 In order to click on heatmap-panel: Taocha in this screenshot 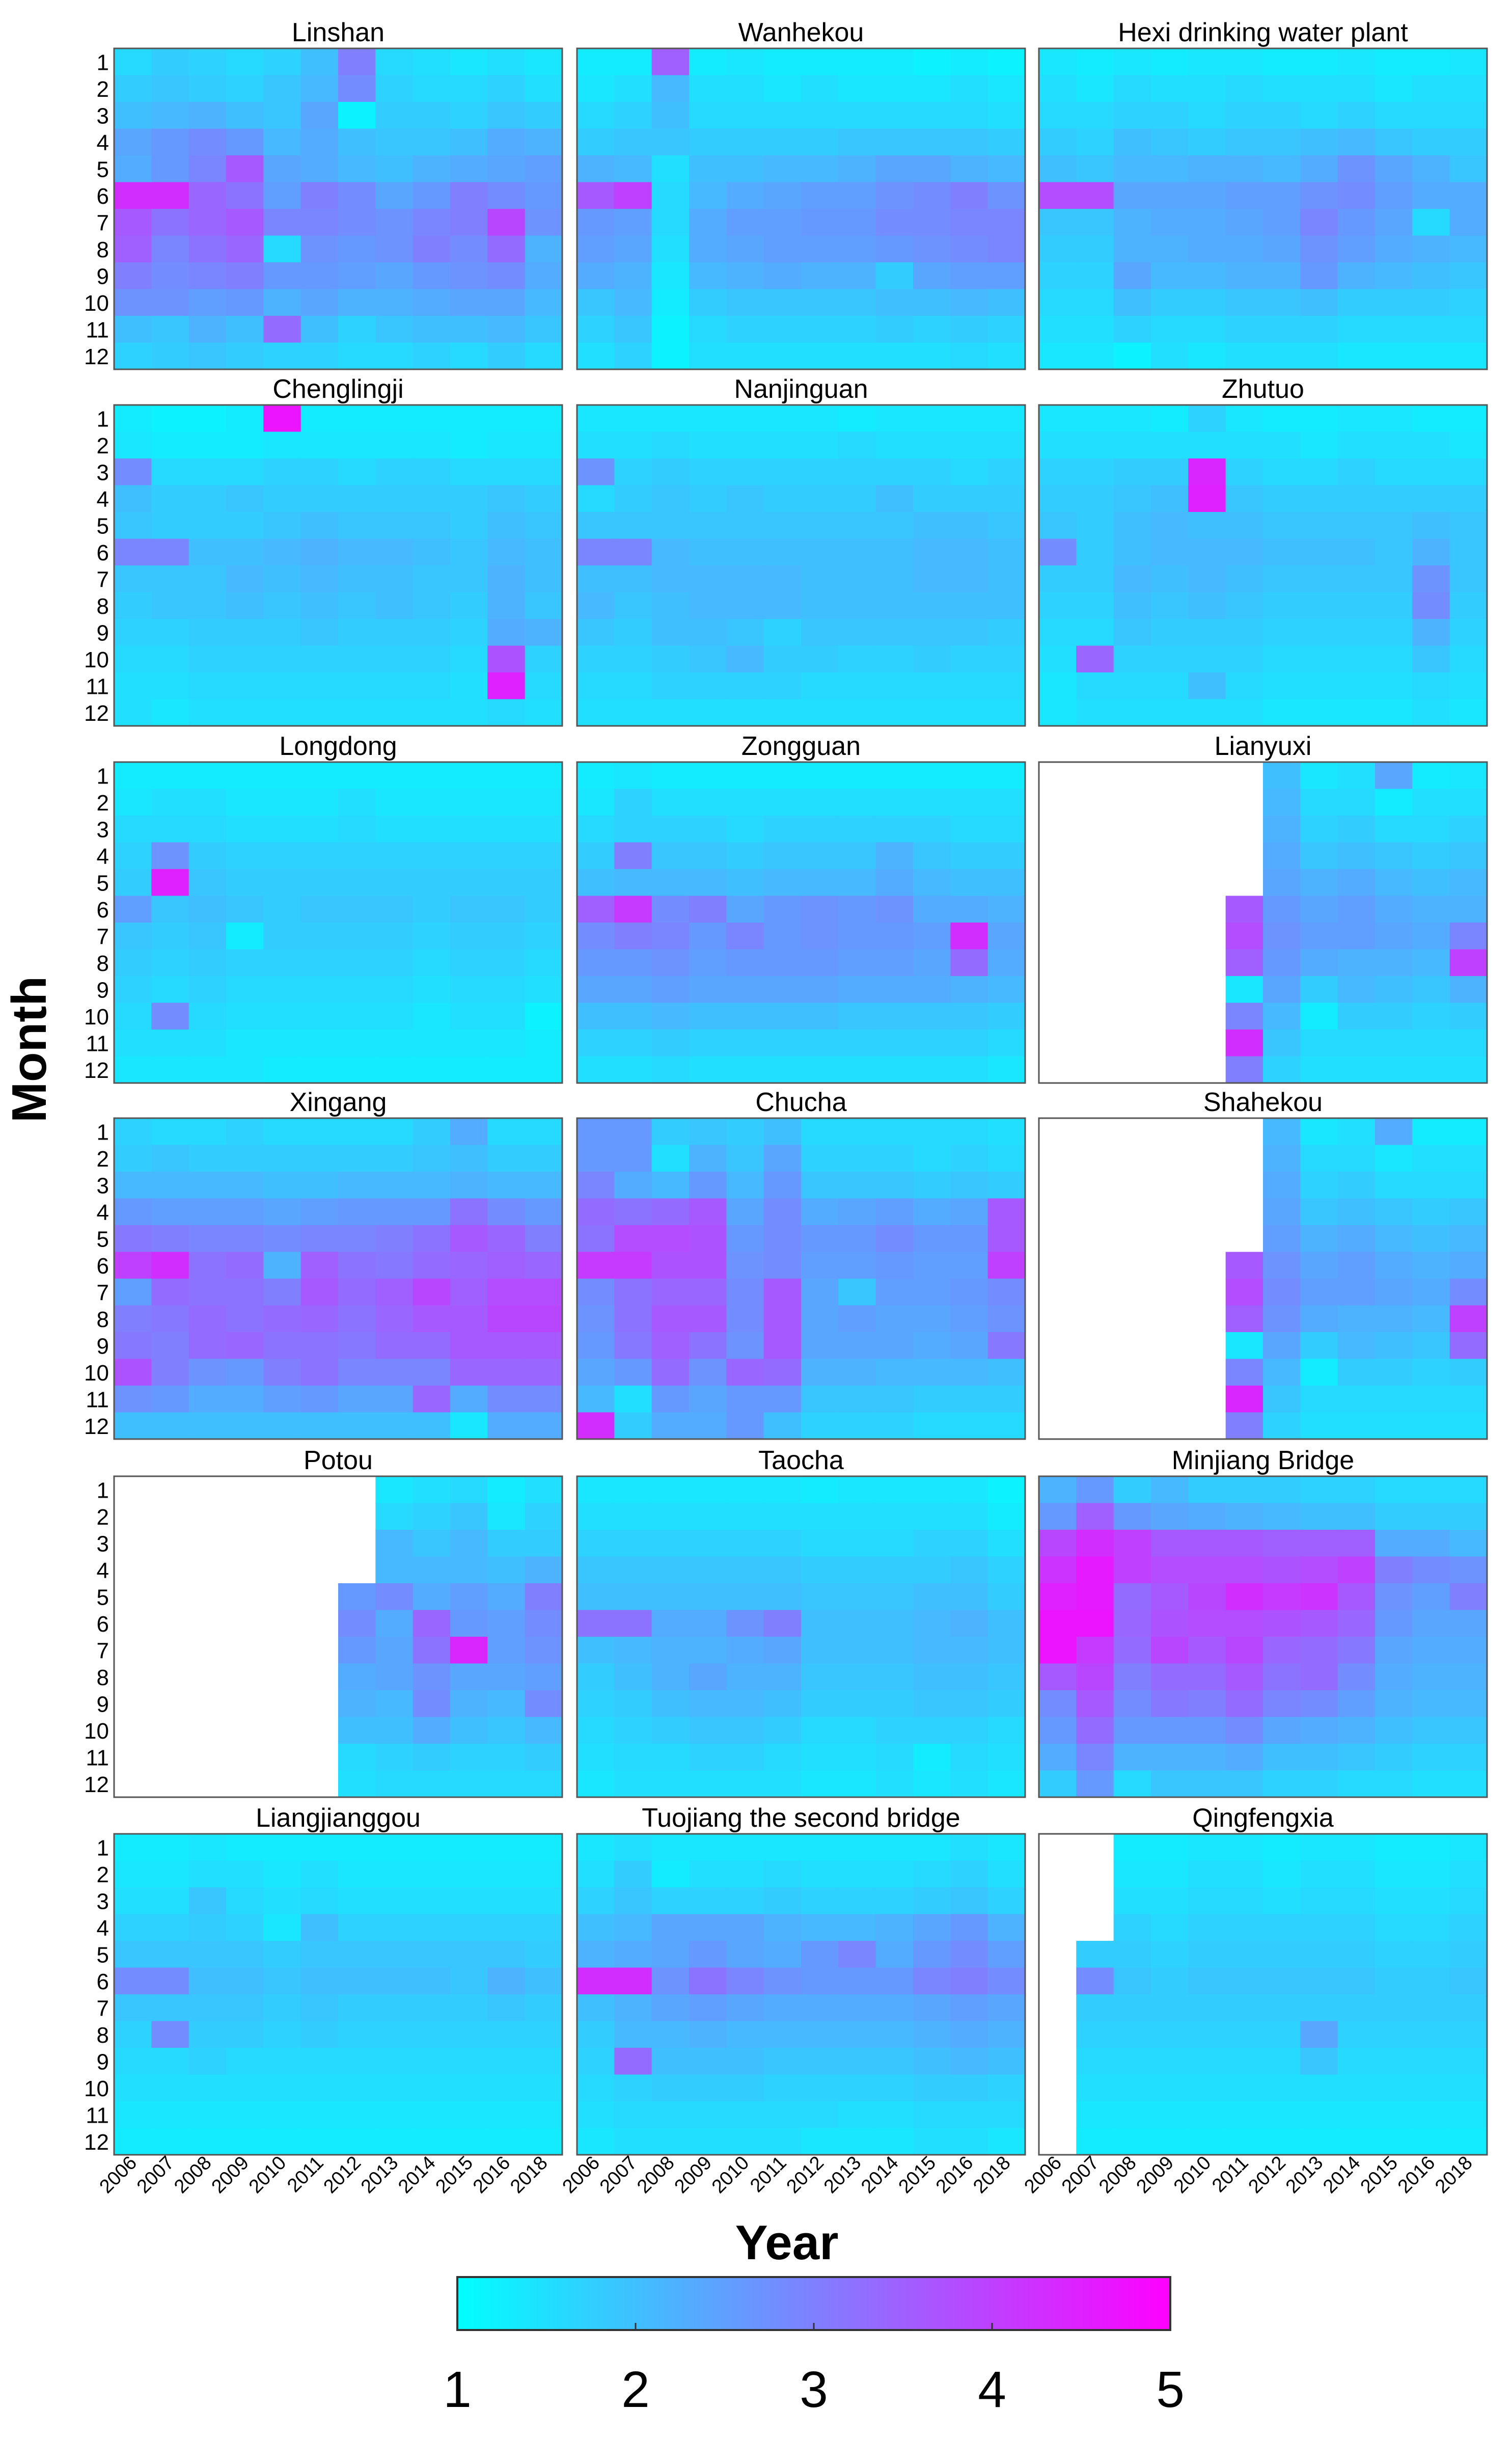, I will do `click(801, 1622)`.